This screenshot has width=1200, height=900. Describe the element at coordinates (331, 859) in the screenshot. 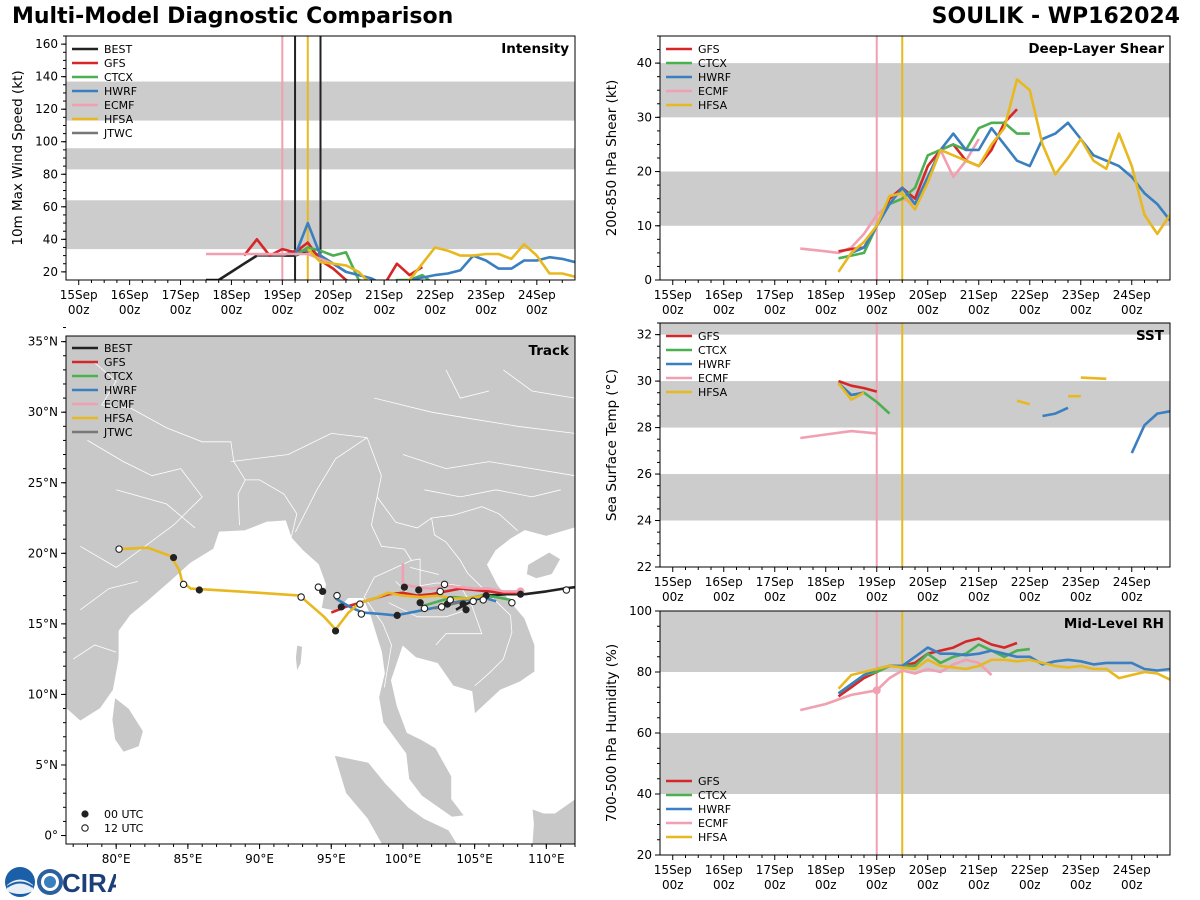

I see `x-tick-label: 95°E` at that location.